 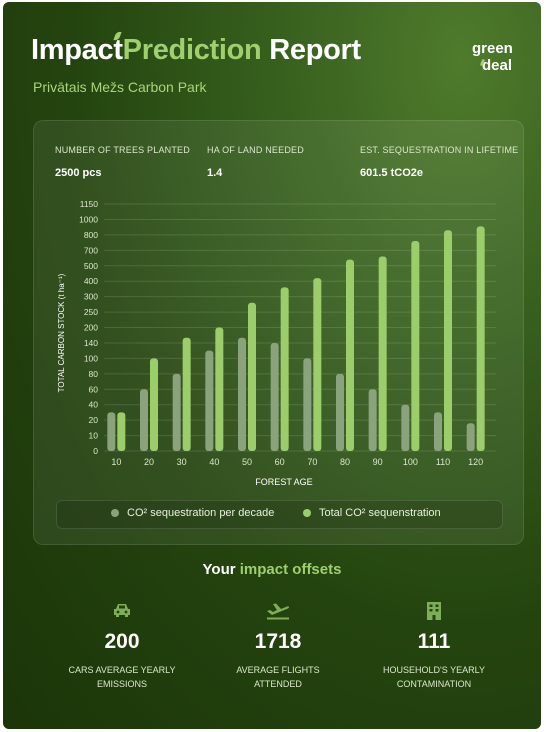 What do you see at coordinates (88, 219) in the screenshot?
I see `y-tick-label: 1000` at bounding box center [88, 219].